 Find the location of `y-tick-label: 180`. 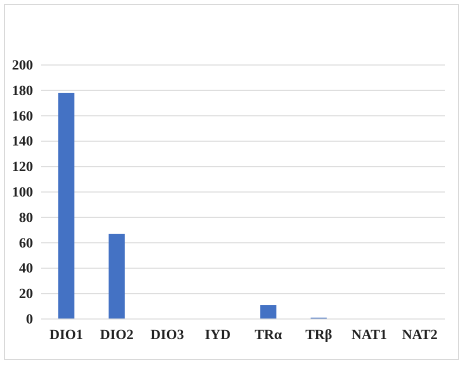

y-tick-label: 180 is located at coordinates (22, 91).